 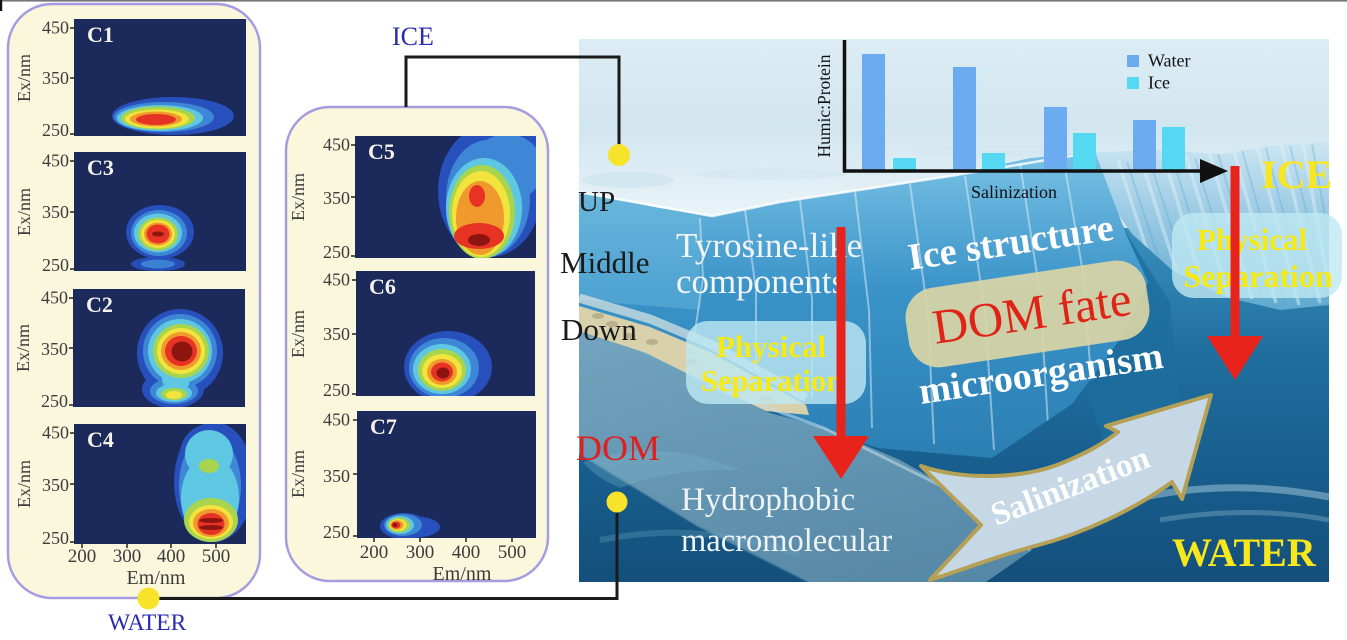 I want to click on svg-text: C5, so click(x=381, y=151).